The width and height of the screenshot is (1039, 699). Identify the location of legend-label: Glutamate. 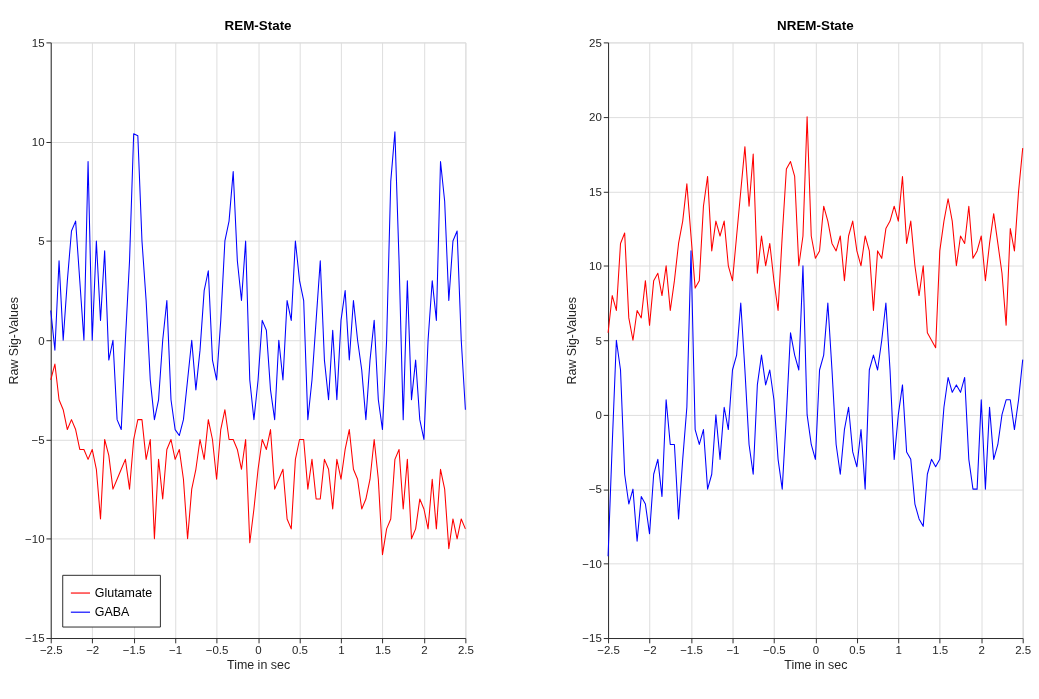
(123, 592).